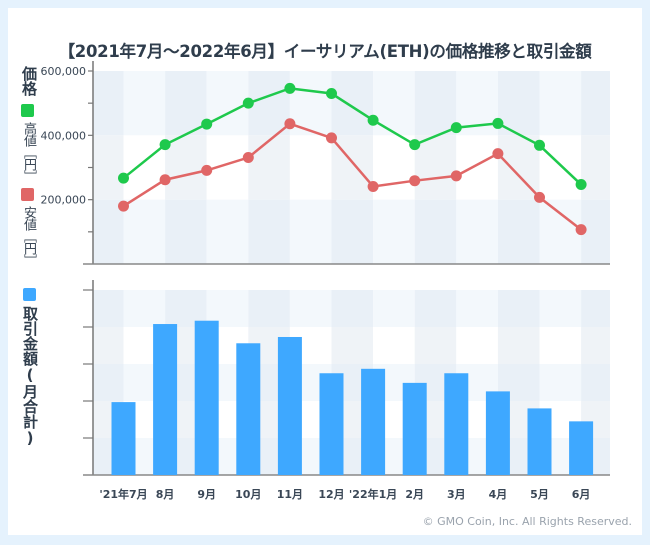  Describe the element at coordinates (248, 494) in the screenshot. I see `x-tick-label: 10月` at that location.